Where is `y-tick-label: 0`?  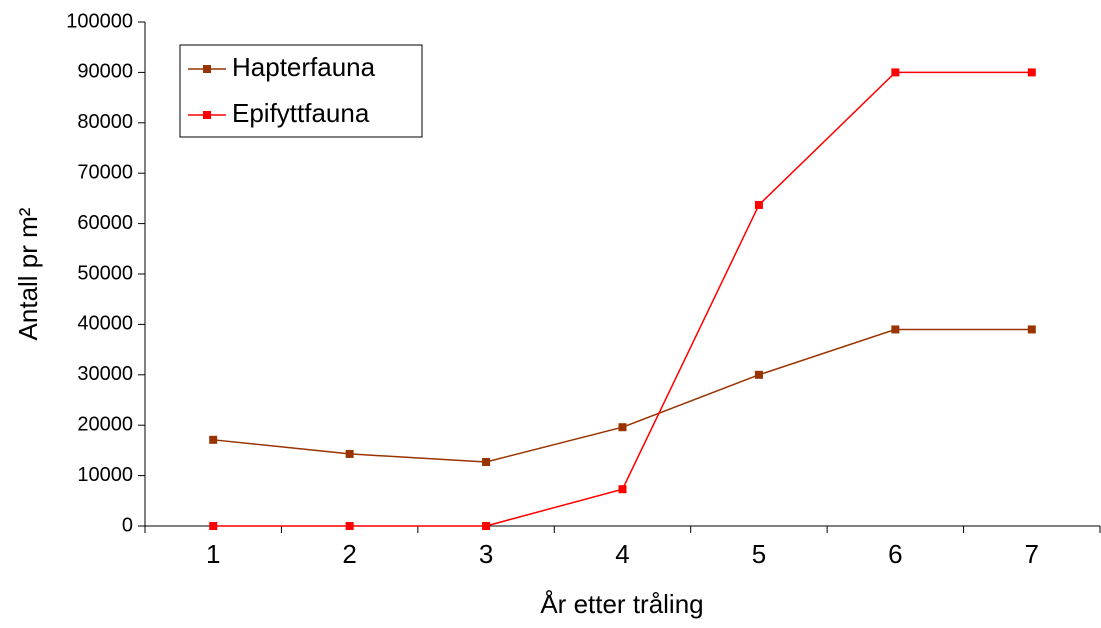 y-tick-label: 0 is located at coordinates (127, 525).